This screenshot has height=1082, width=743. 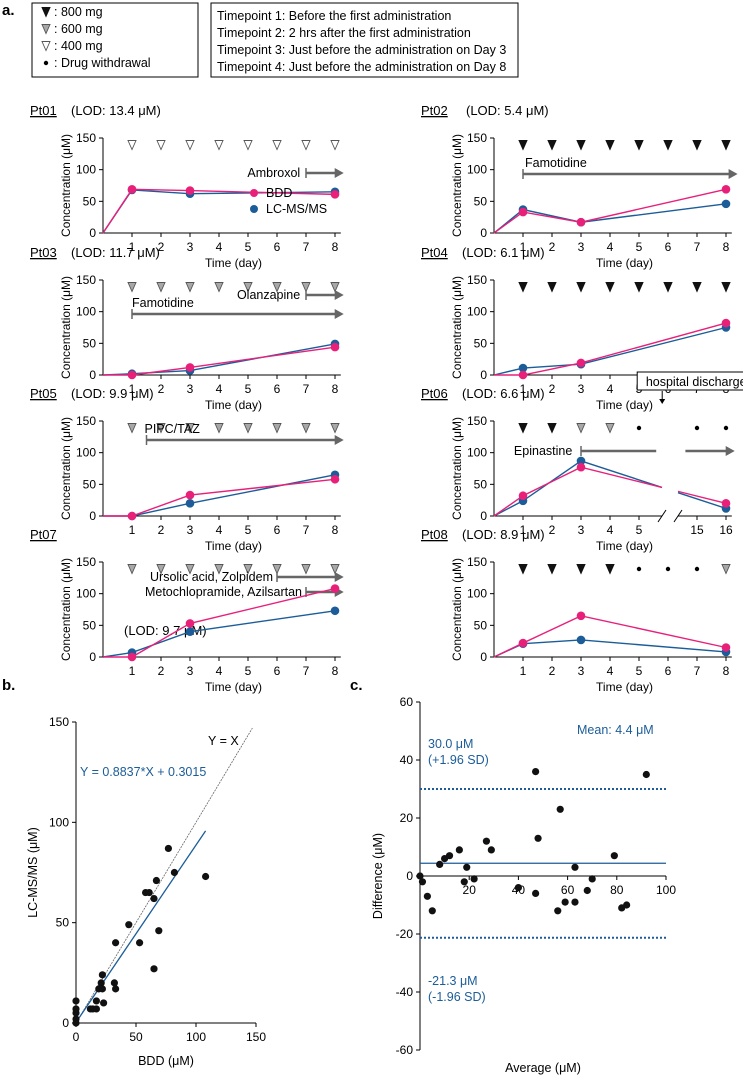 What do you see at coordinates (507, 110) in the screenshot?
I see `lod-label: (LOD: 5.4 μM)` at bounding box center [507, 110].